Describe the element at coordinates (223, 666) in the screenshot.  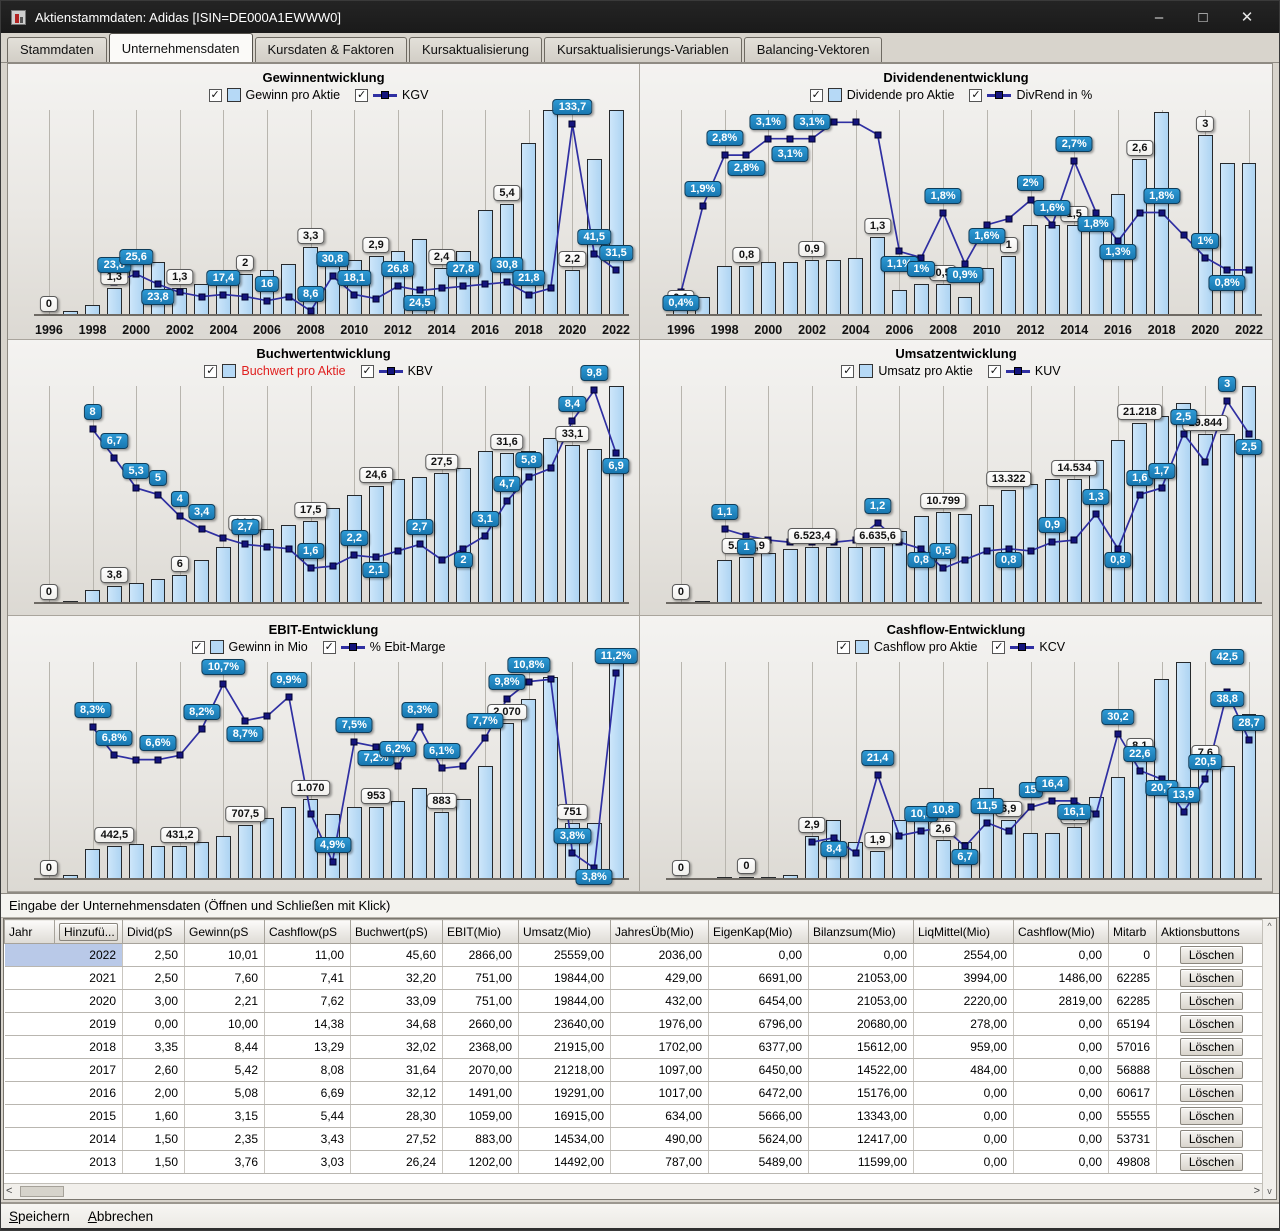
I see `line-value-label: 10,7%` at that location.